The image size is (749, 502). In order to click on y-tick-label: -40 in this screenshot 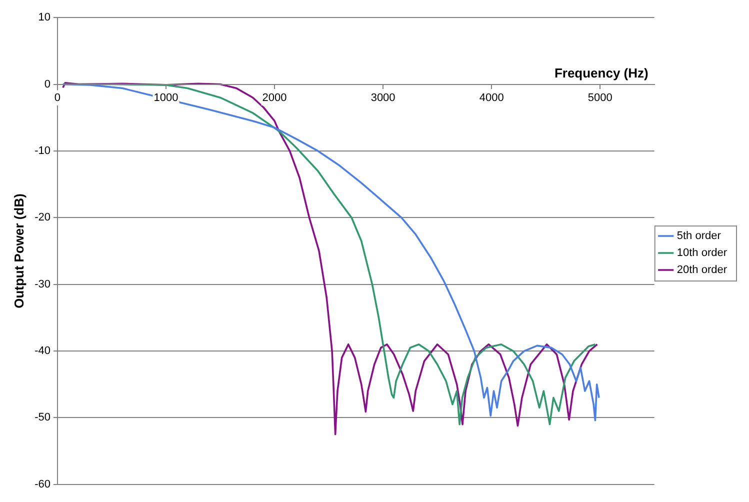, I will do `click(42, 351)`.